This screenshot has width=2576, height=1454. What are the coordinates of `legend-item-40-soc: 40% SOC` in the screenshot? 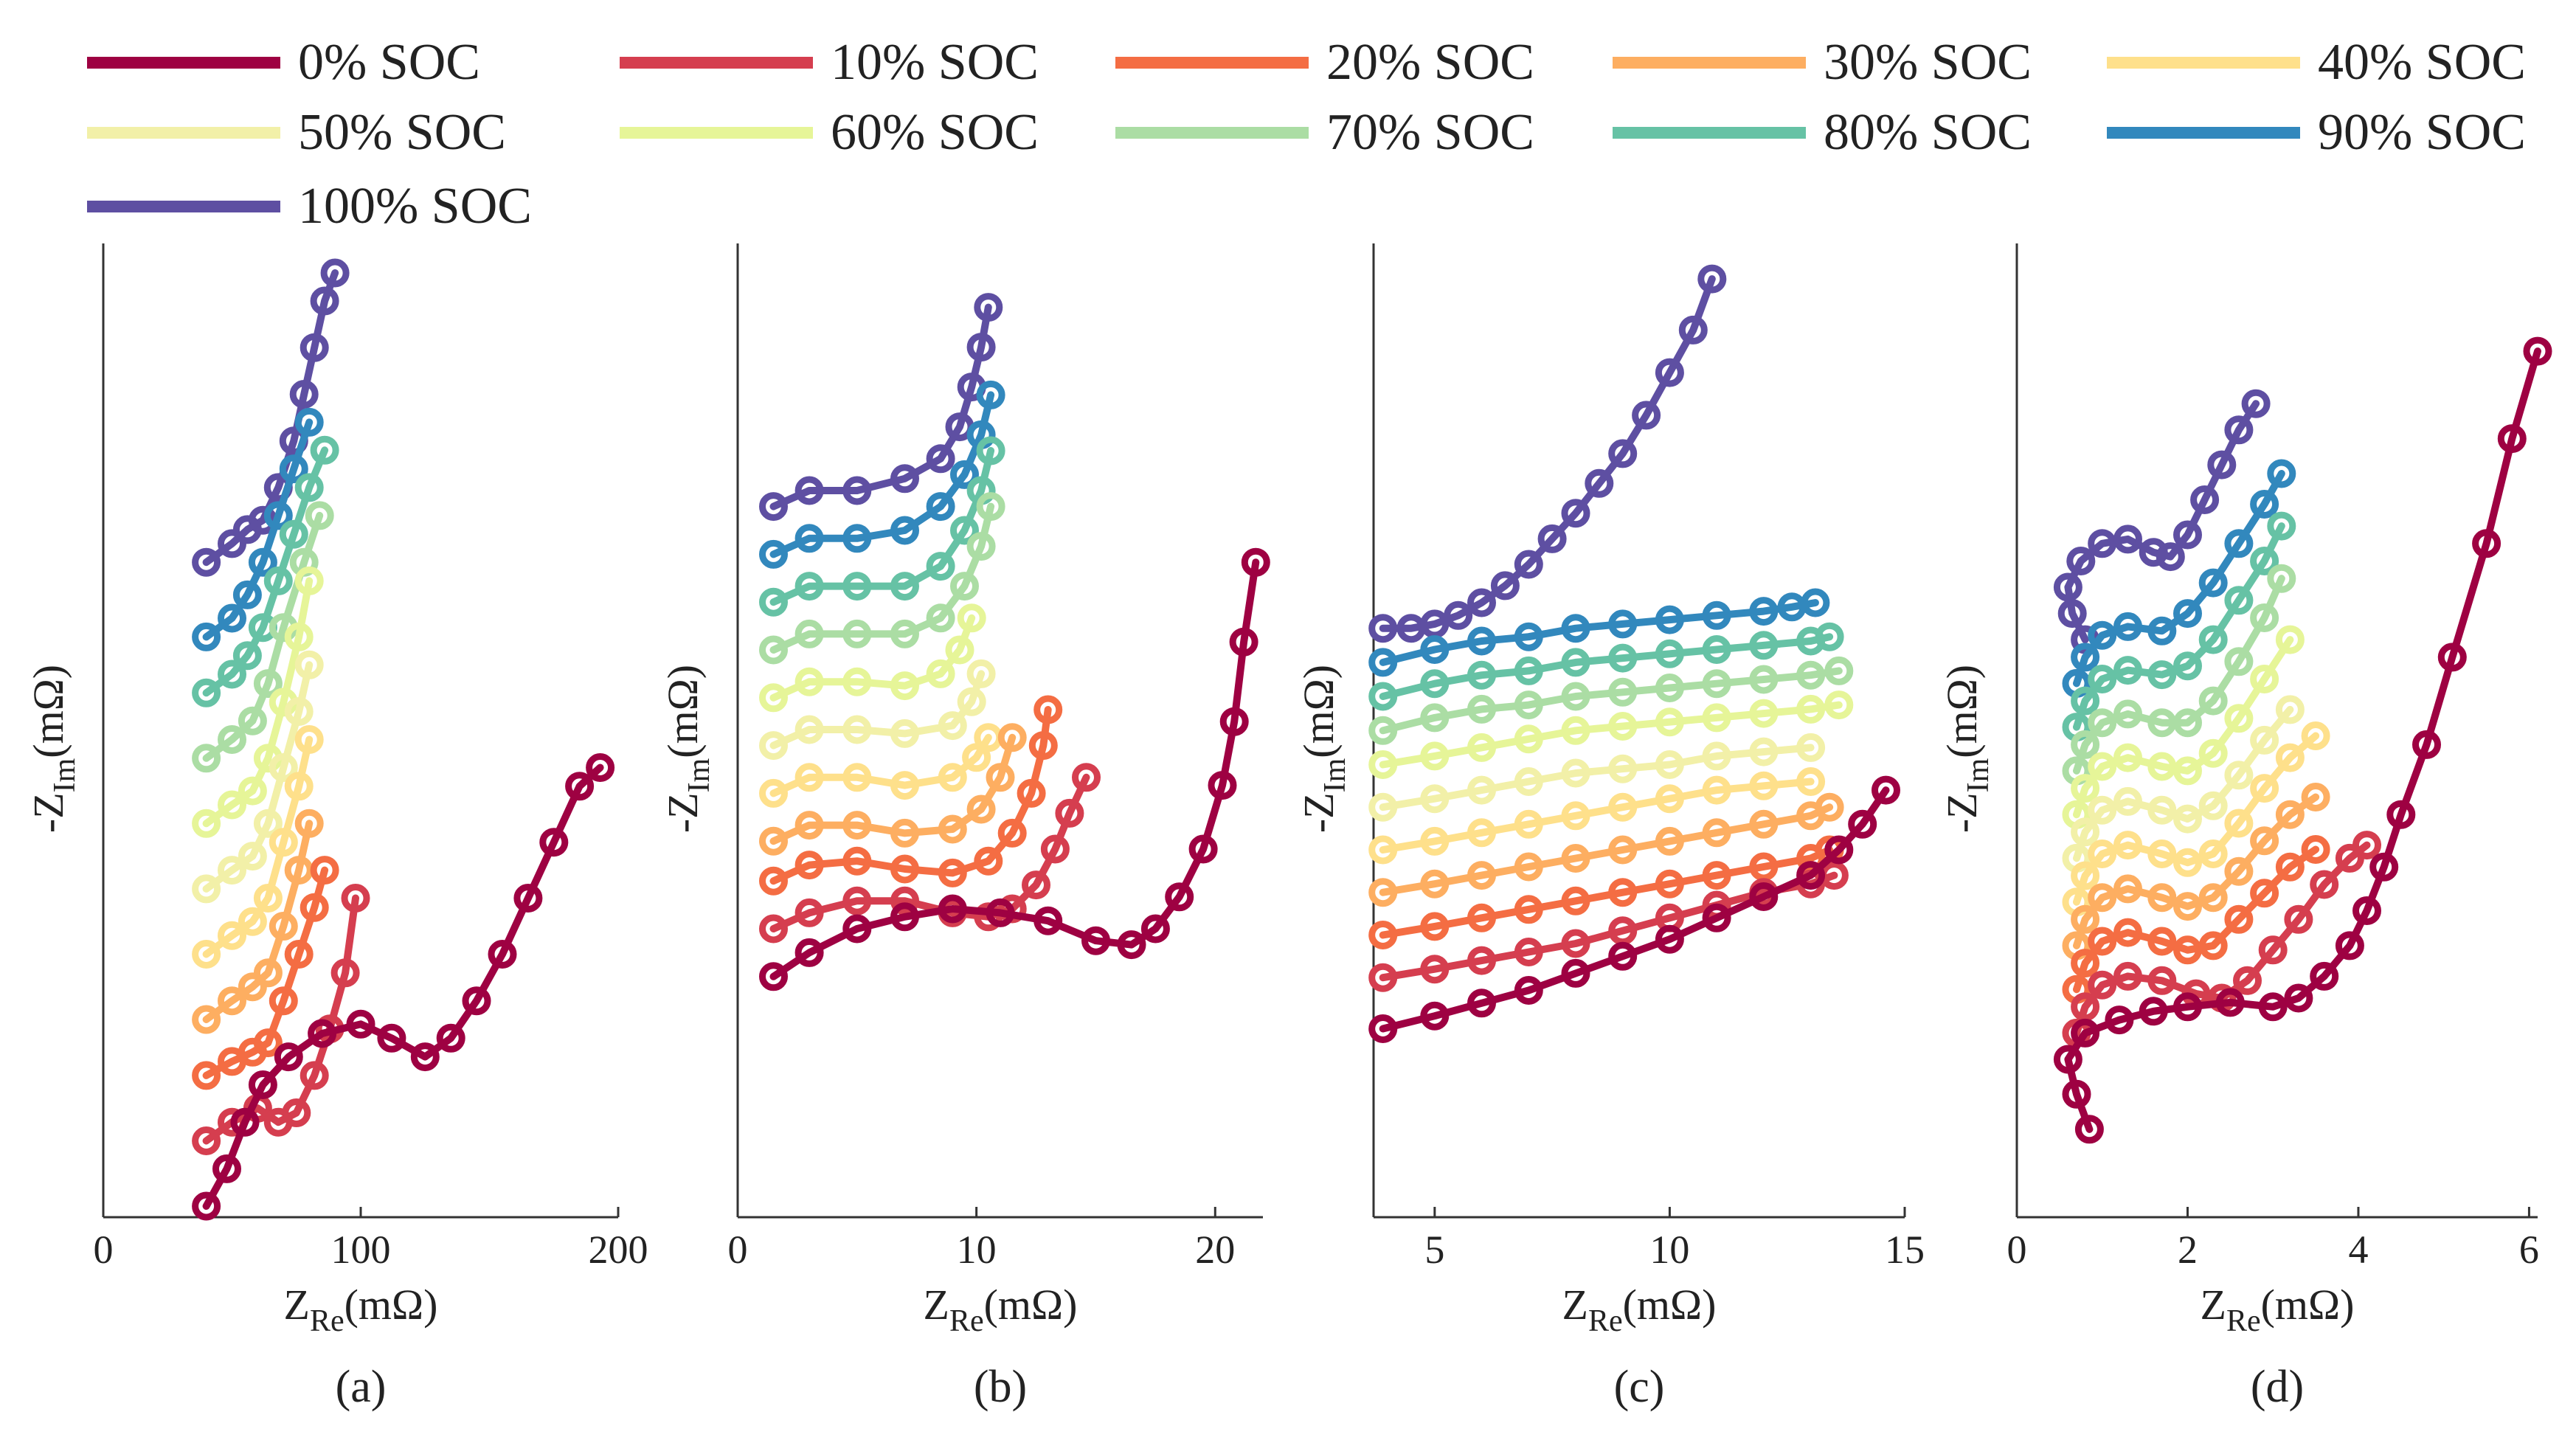 It's located at (2317, 62).